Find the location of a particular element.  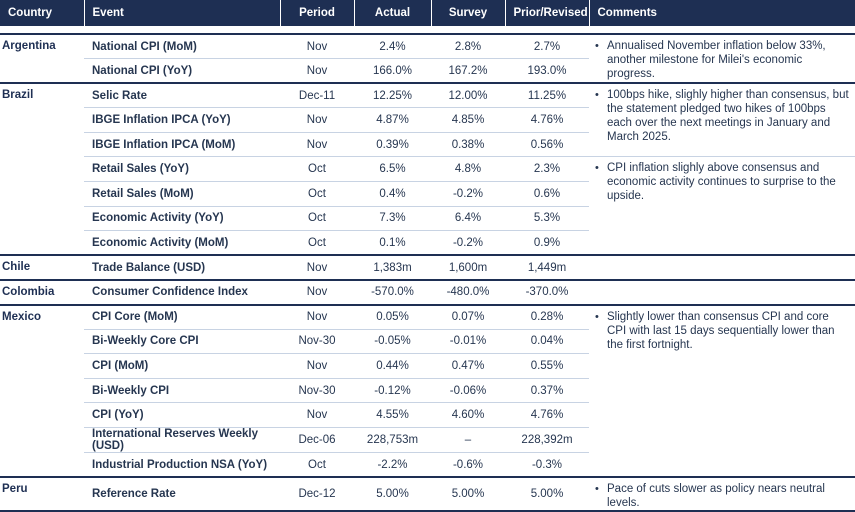

actual-cell: -570.0% is located at coordinates (392, 291).